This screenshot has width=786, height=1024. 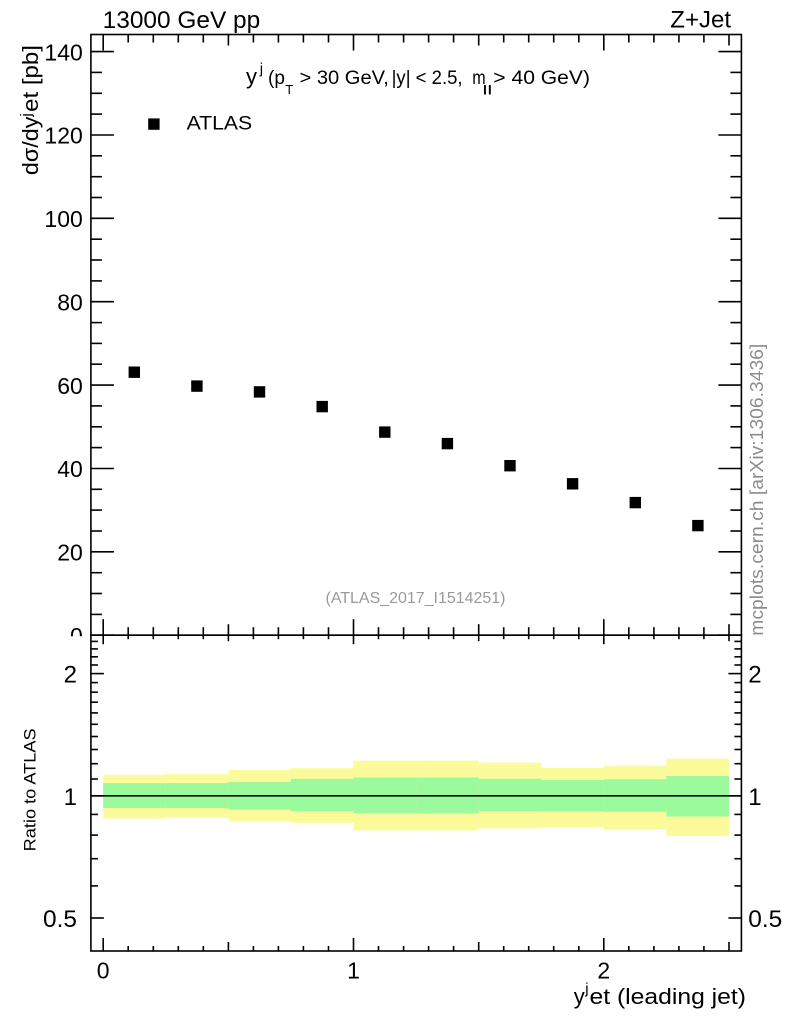 I want to click on svg-text: 20, so click(x=70, y=553).